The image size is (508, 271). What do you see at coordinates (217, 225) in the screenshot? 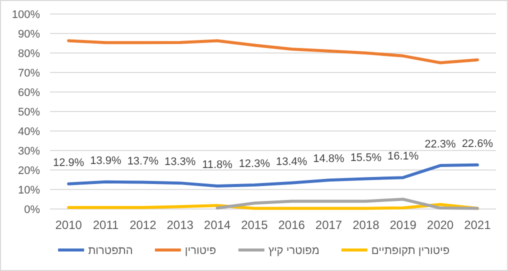
I see `x-tick-label: 2014` at bounding box center [217, 225].